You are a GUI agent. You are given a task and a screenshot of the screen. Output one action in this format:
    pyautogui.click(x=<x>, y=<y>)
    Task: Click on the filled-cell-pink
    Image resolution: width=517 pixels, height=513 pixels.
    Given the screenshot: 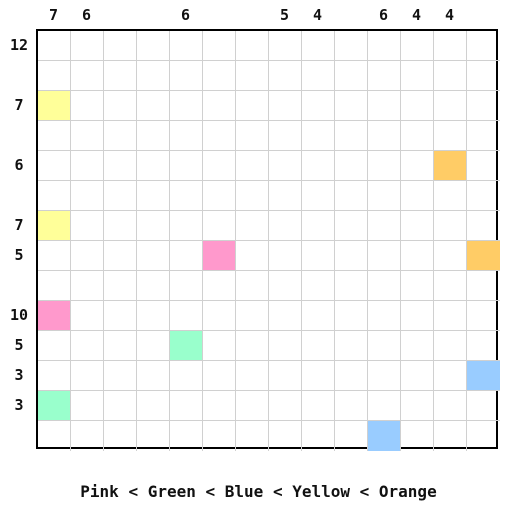 What is the action you would take?
    pyautogui.click(x=219, y=256)
    